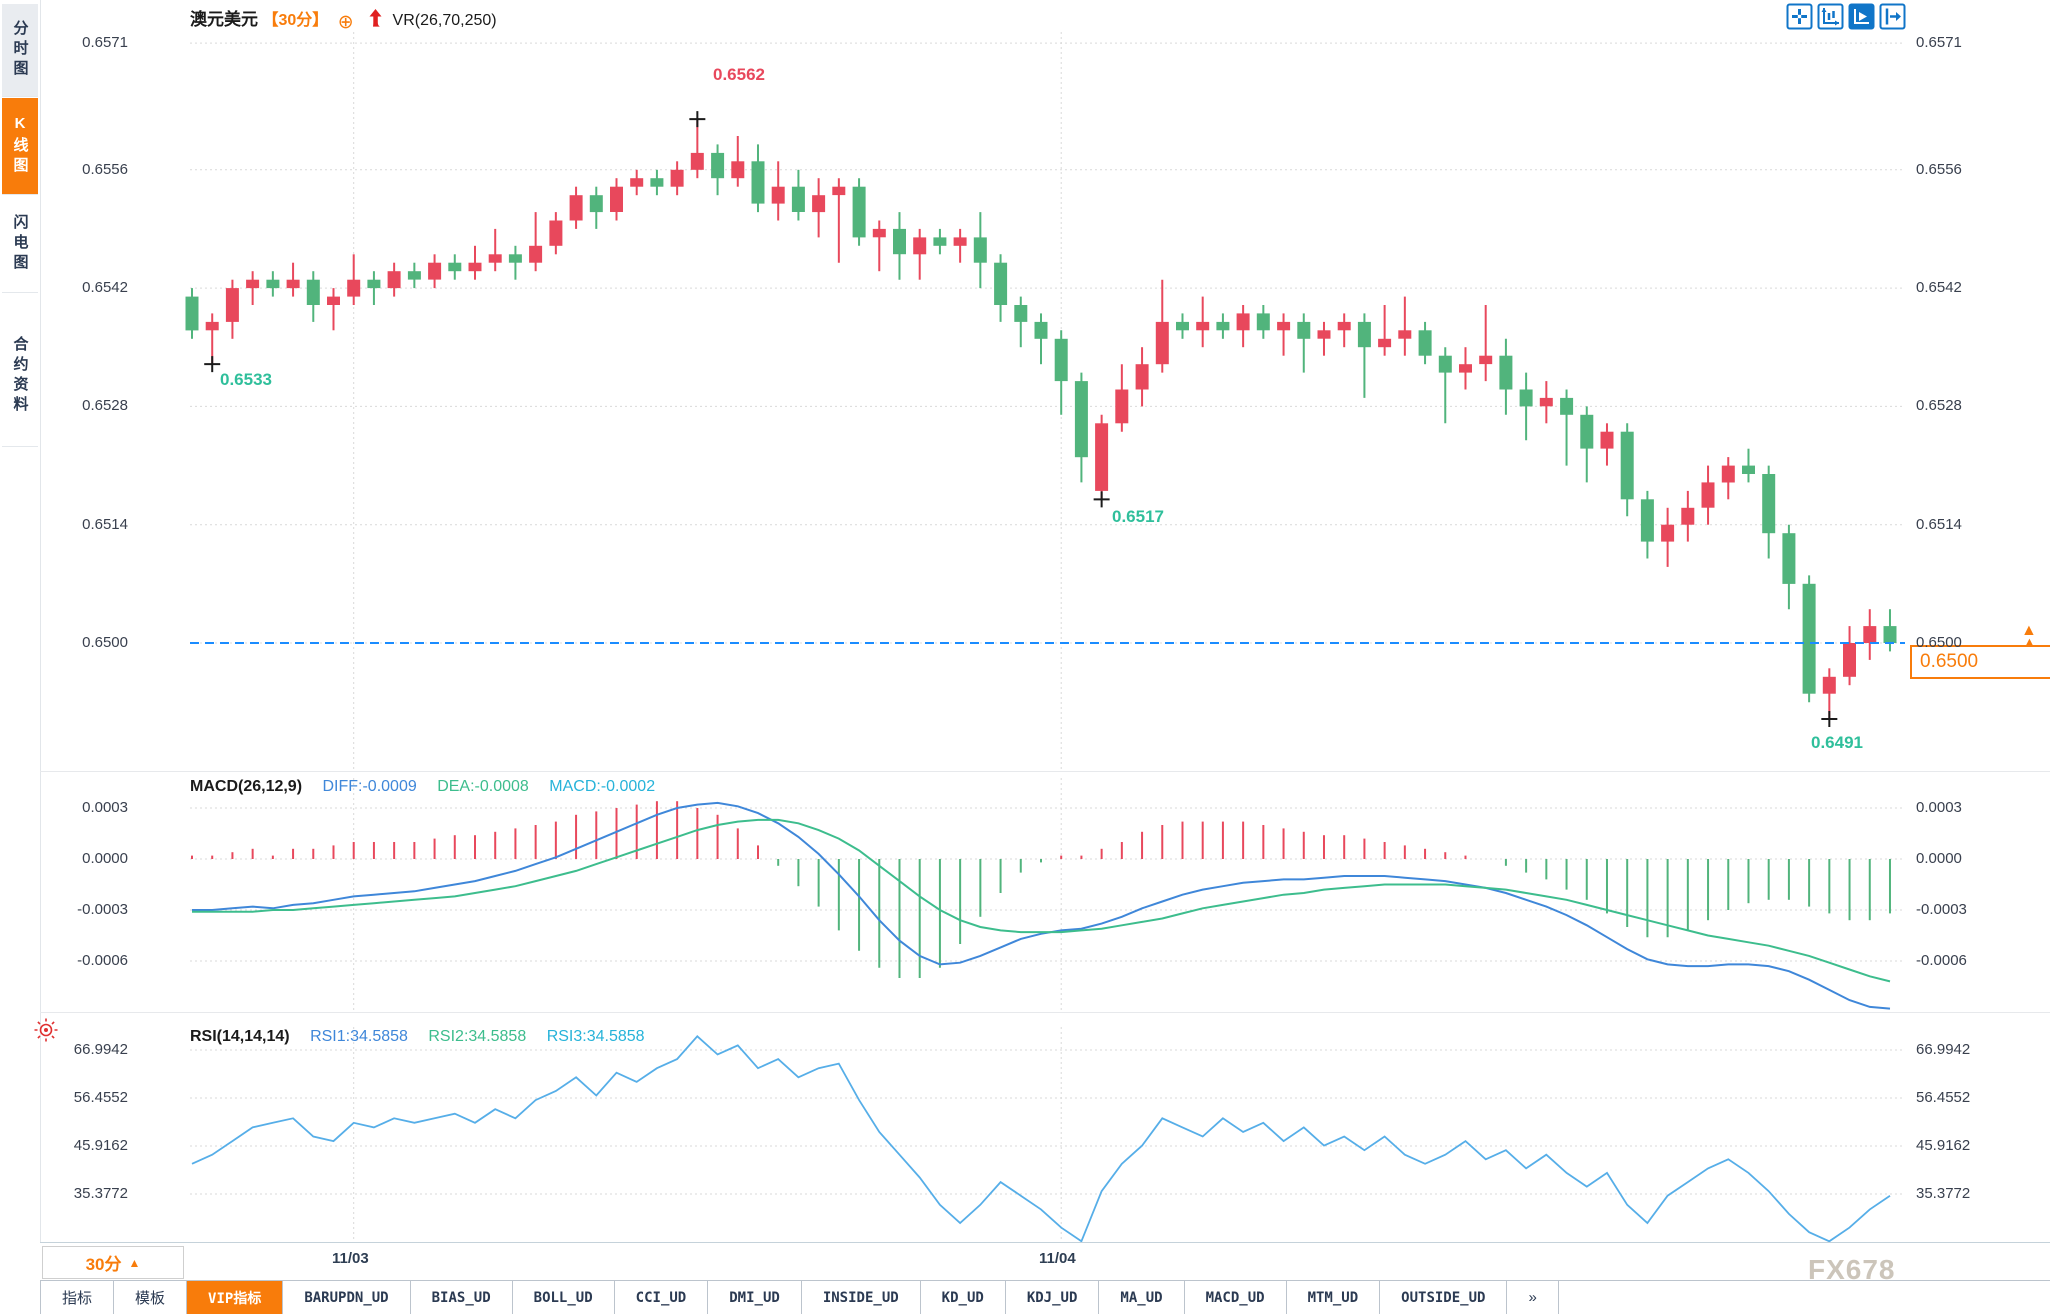 The width and height of the screenshot is (2050, 1314). Describe the element at coordinates (602, 786) in the screenshot. I see `macd-macd-value: MACD:-0.0002` at that location.